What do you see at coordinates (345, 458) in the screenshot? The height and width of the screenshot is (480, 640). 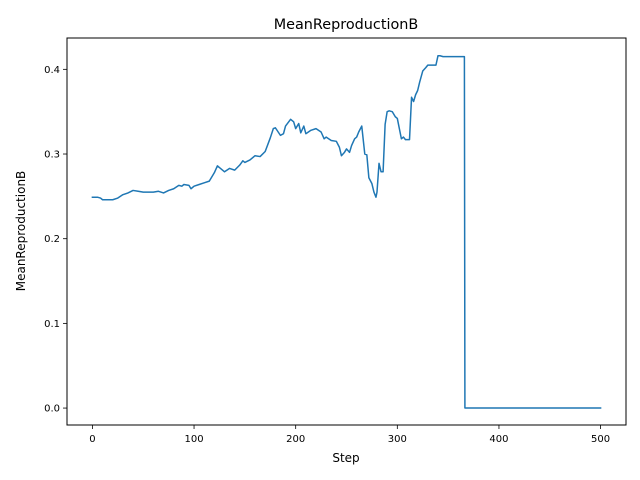 I see `x-axis-label: Step` at bounding box center [345, 458].